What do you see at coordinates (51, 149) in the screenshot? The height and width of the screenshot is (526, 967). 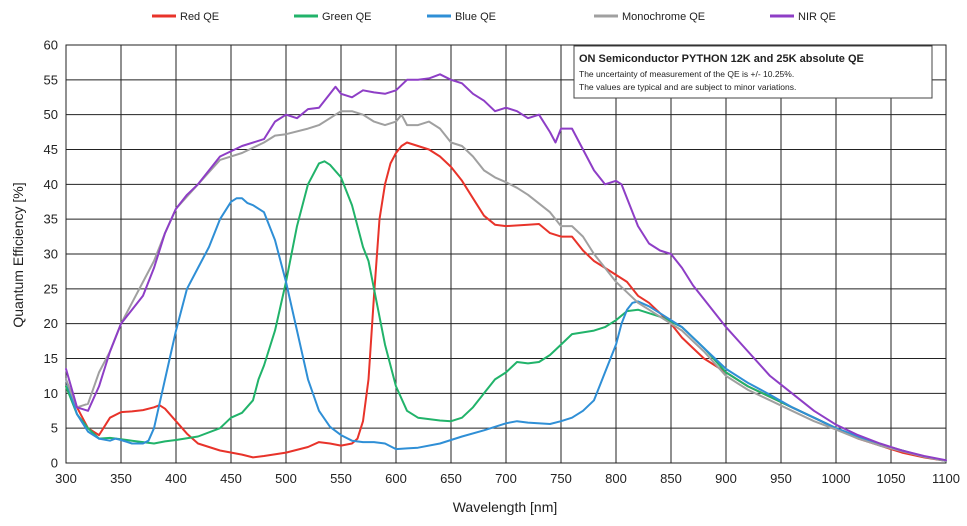 I see `y-tick-label: 45` at bounding box center [51, 149].